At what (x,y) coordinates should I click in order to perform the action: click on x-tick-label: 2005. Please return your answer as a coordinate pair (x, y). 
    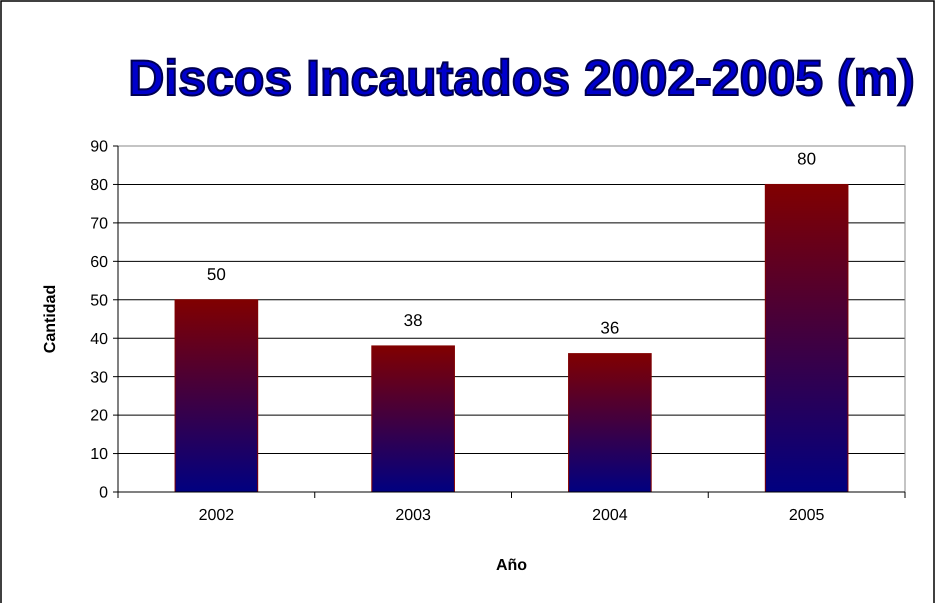
    Looking at the image, I should click on (806, 515).